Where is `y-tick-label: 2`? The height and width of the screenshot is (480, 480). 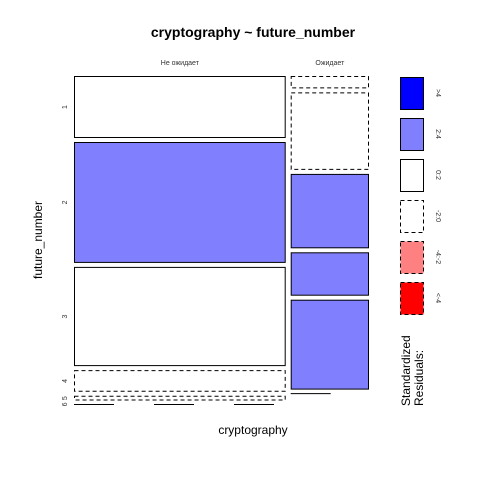
y-tick-label: 2 is located at coordinates (65, 202).